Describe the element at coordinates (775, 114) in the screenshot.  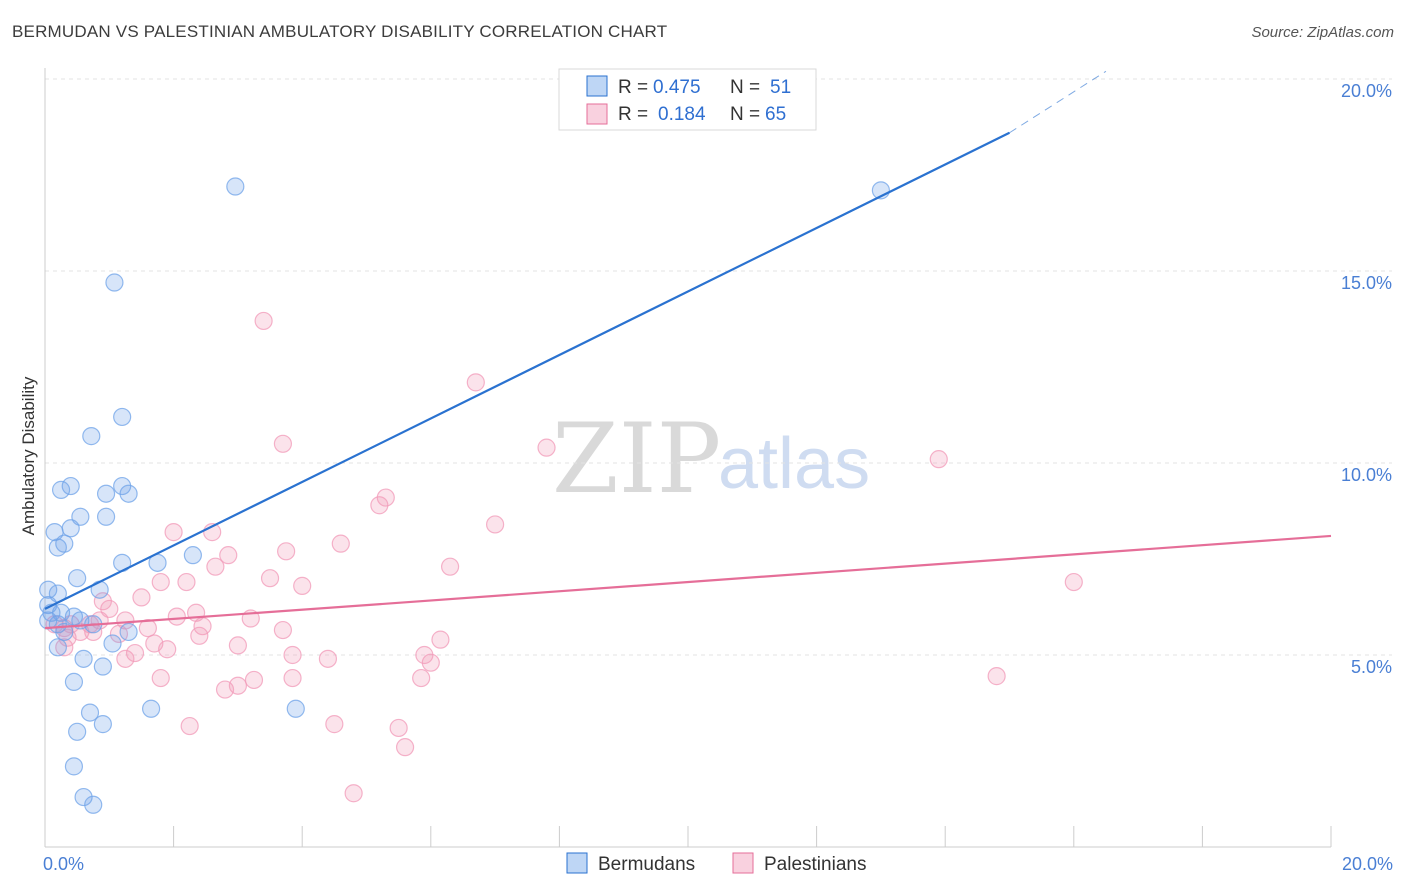
I see `legend-n-value-palestinians: 65` at that location.